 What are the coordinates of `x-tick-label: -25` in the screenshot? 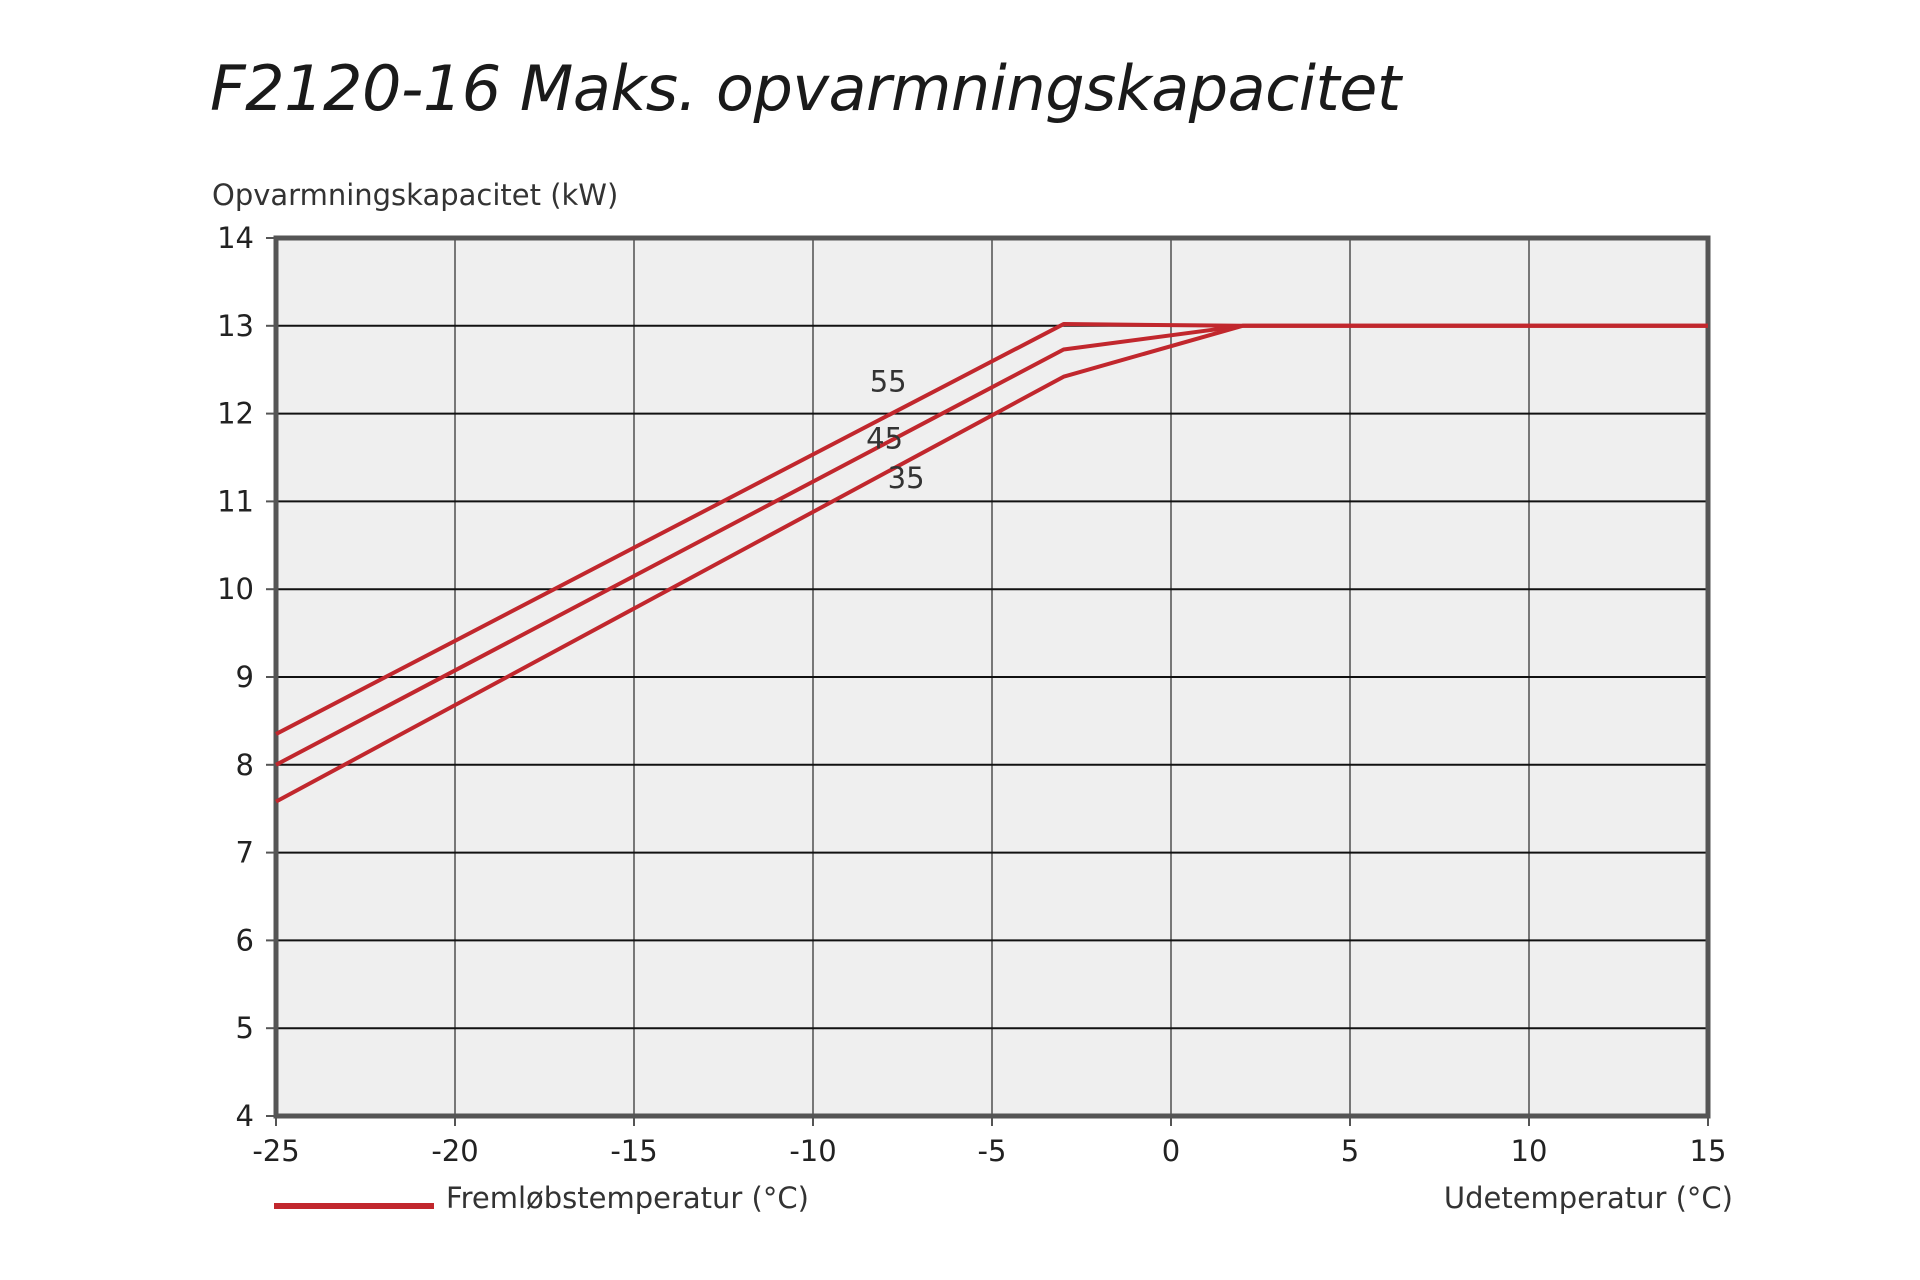 It's located at (275, 1151).